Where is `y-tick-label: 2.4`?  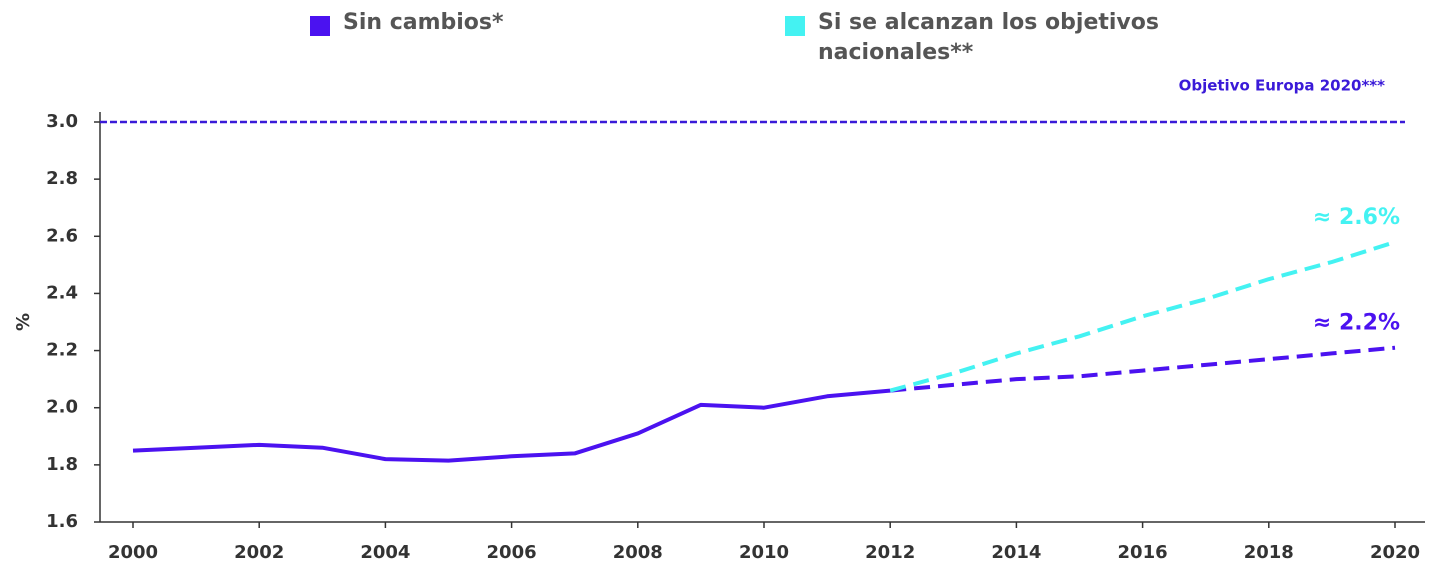 y-tick-label: 2.4 is located at coordinates (62, 292).